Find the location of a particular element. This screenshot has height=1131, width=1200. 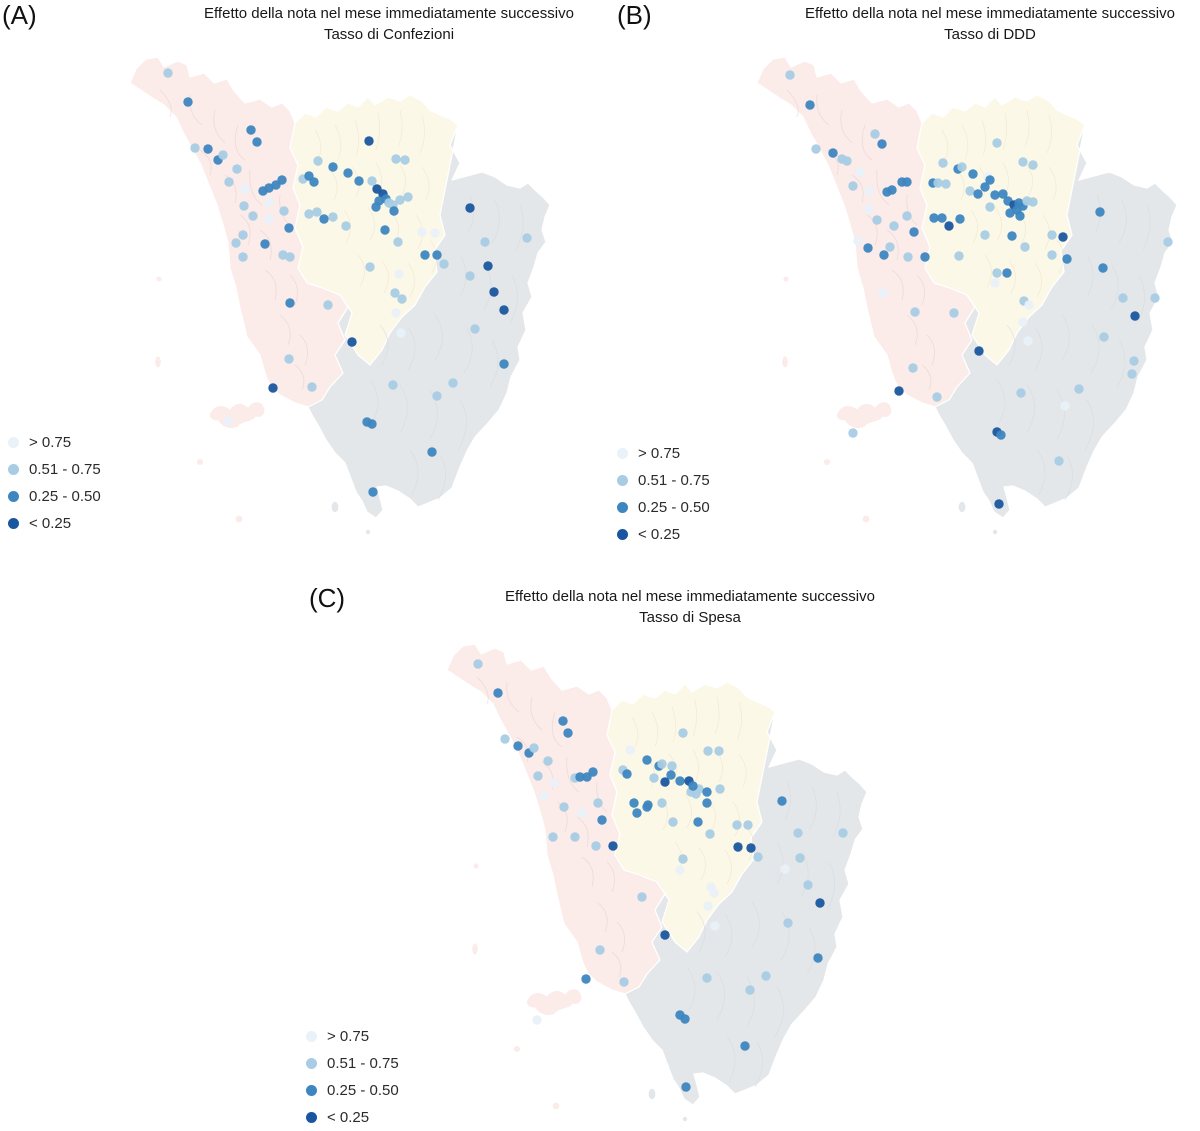

legend-label: < 0.25 is located at coordinates (348, 1117).